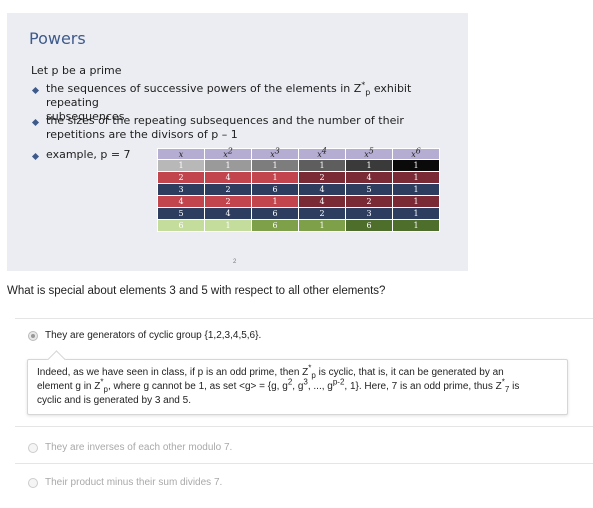  Describe the element at coordinates (88, 154) in the screenshot. I see `slide-bullet-3: example, p = 7` at that location.